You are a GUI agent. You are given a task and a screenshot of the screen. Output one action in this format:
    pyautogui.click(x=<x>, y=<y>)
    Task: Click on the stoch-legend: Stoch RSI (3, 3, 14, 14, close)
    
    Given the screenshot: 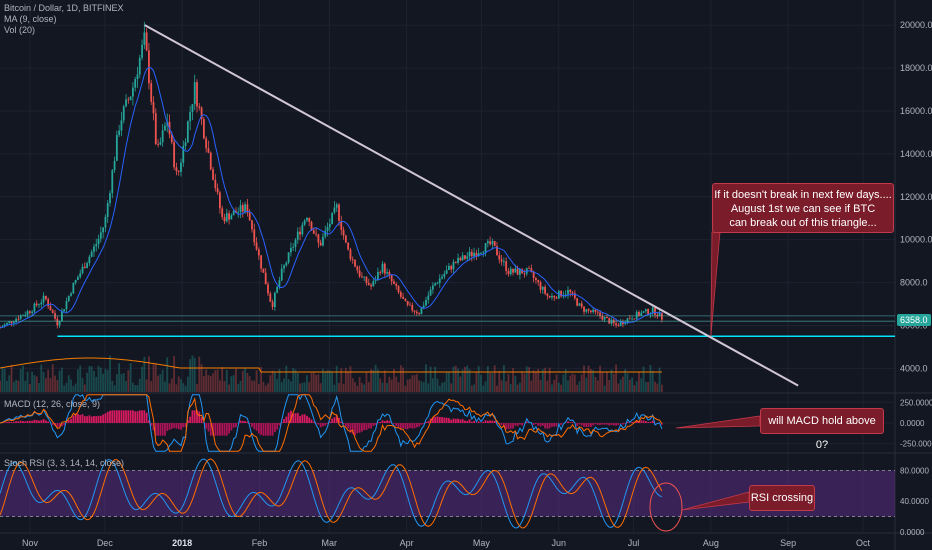 What is the action you would take?
    pyautogui.click(x=64, y=463)
    